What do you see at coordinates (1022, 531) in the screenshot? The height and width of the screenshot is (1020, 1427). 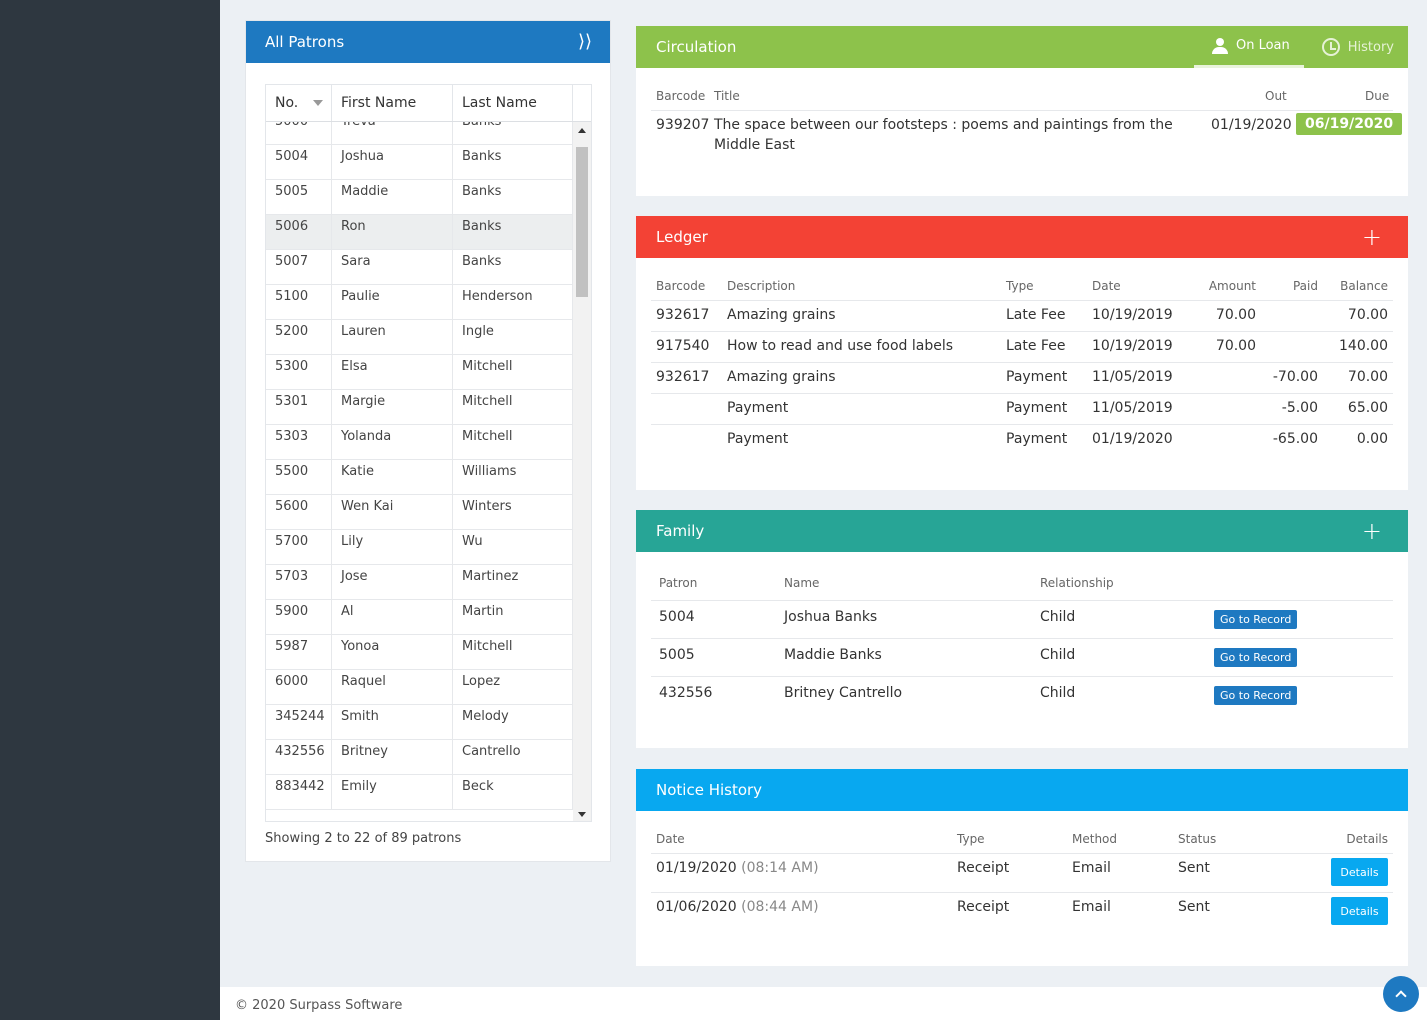 I see `family-header: Family +` at bounding box center [1022, 531].